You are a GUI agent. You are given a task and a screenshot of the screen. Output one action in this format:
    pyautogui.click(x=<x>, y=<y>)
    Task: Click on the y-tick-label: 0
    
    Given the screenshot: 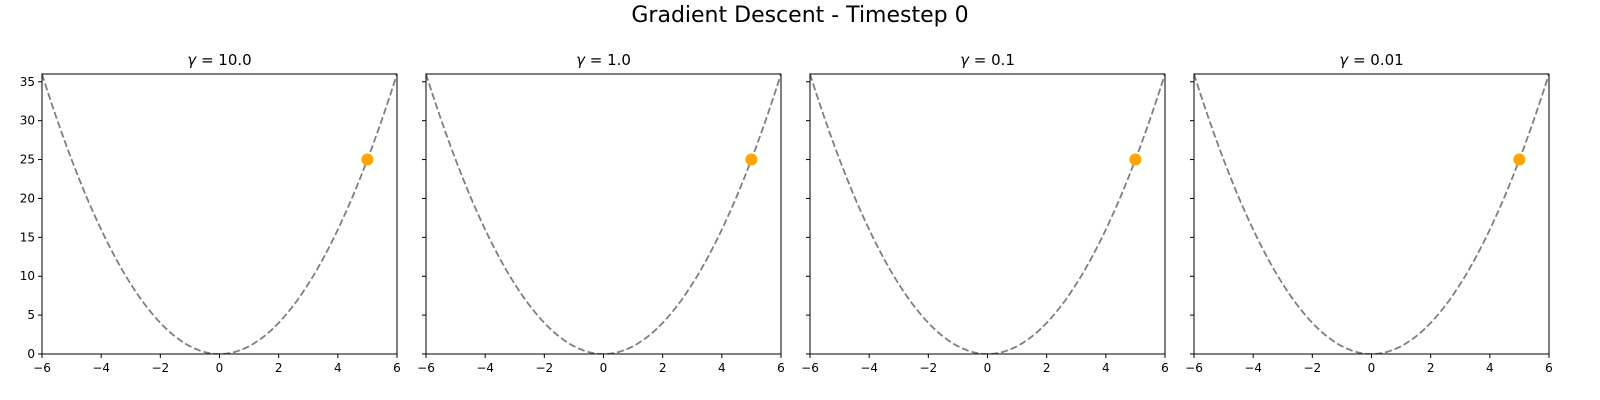 What is the action you would take?
    pyautogui.click(x=31, y=354)
    